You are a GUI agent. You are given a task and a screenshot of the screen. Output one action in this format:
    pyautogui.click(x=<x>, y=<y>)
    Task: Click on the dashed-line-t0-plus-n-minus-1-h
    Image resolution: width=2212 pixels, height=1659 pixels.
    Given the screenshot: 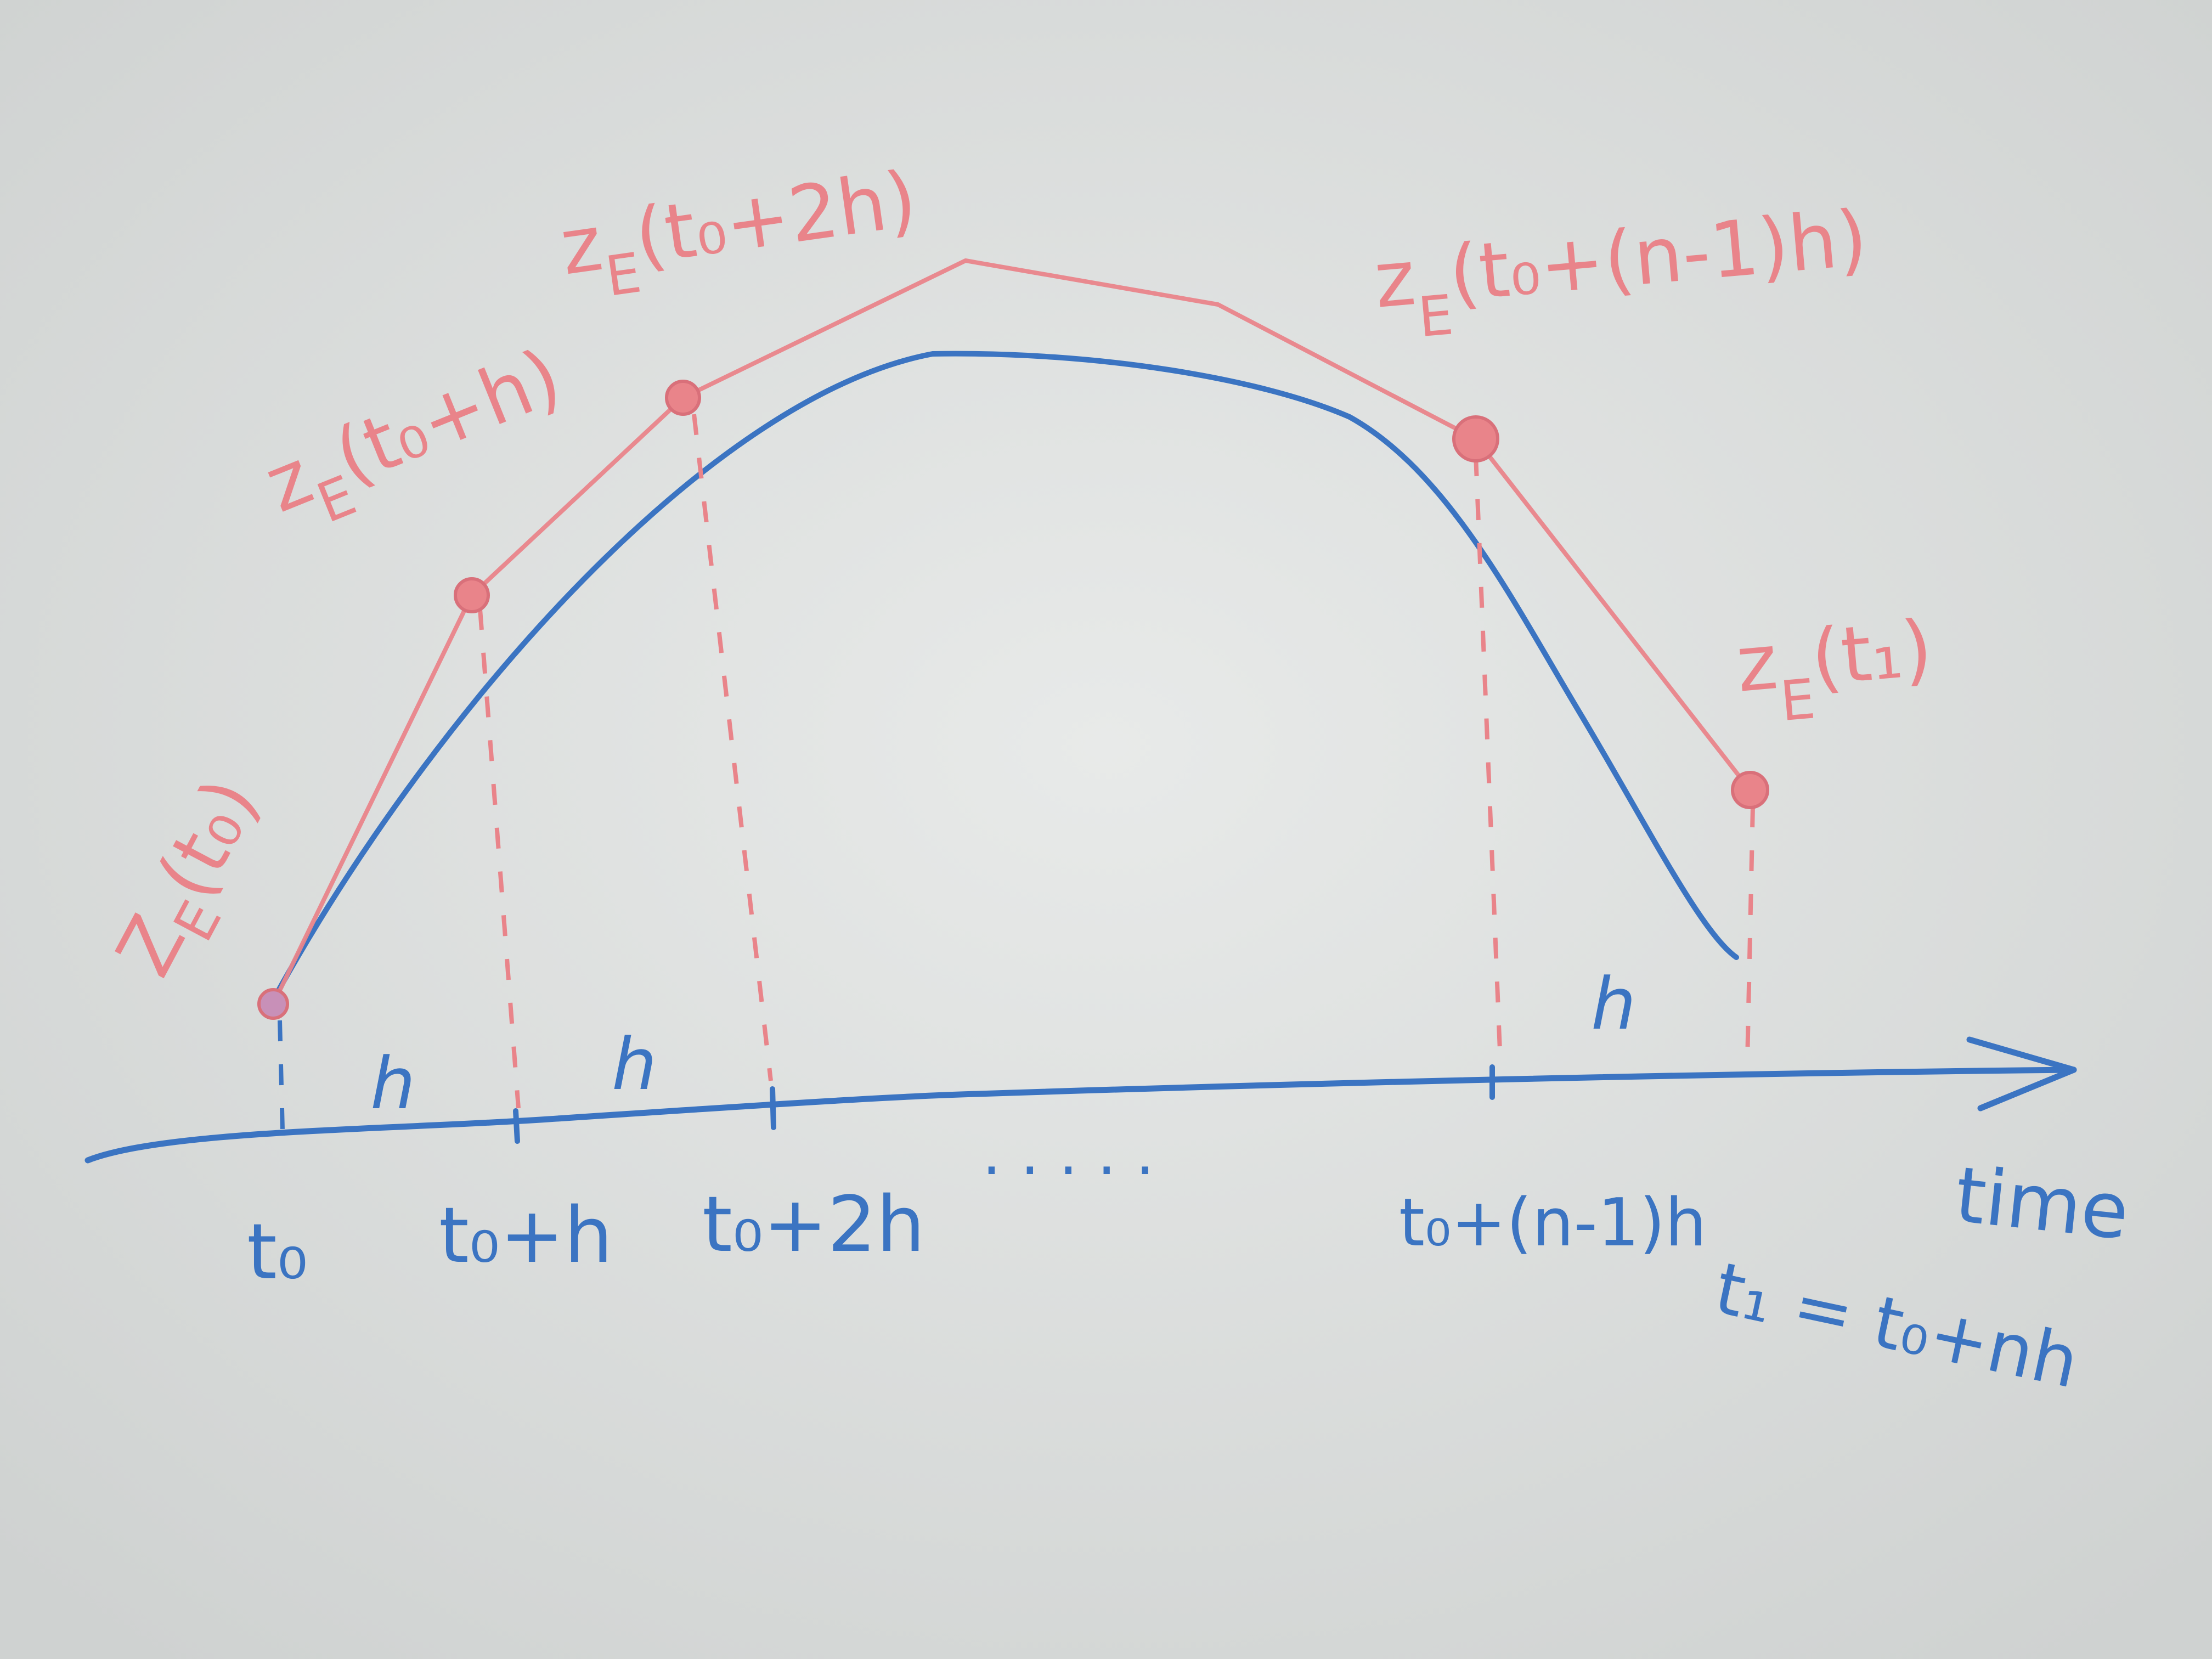 What is the action you would take?
    pyautogui.click(x=1489, y=760)
    